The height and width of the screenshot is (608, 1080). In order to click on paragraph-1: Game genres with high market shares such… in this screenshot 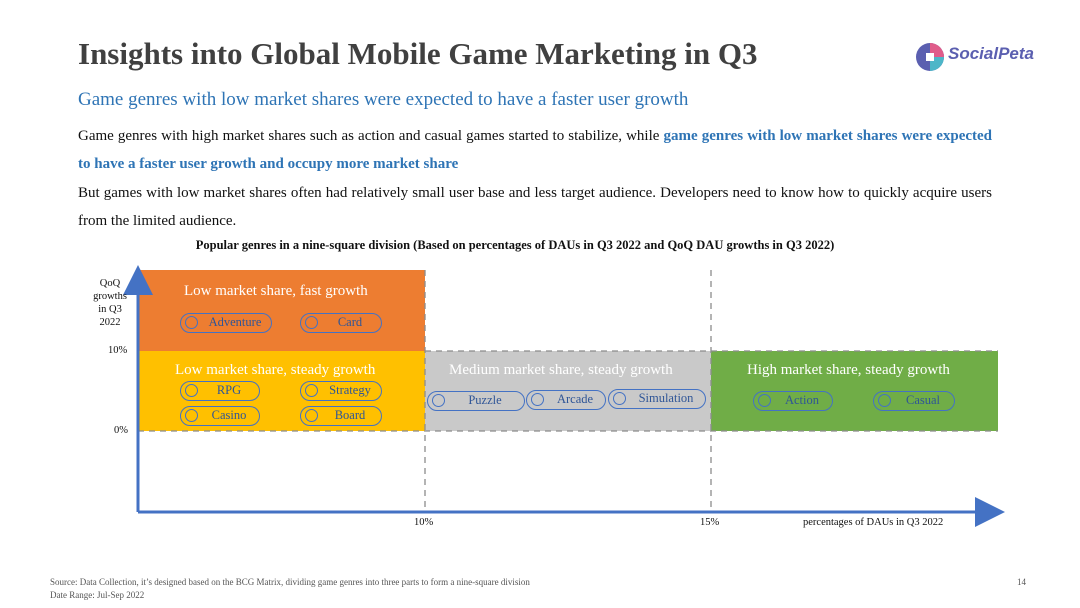, I will do `click(535, 150)`.